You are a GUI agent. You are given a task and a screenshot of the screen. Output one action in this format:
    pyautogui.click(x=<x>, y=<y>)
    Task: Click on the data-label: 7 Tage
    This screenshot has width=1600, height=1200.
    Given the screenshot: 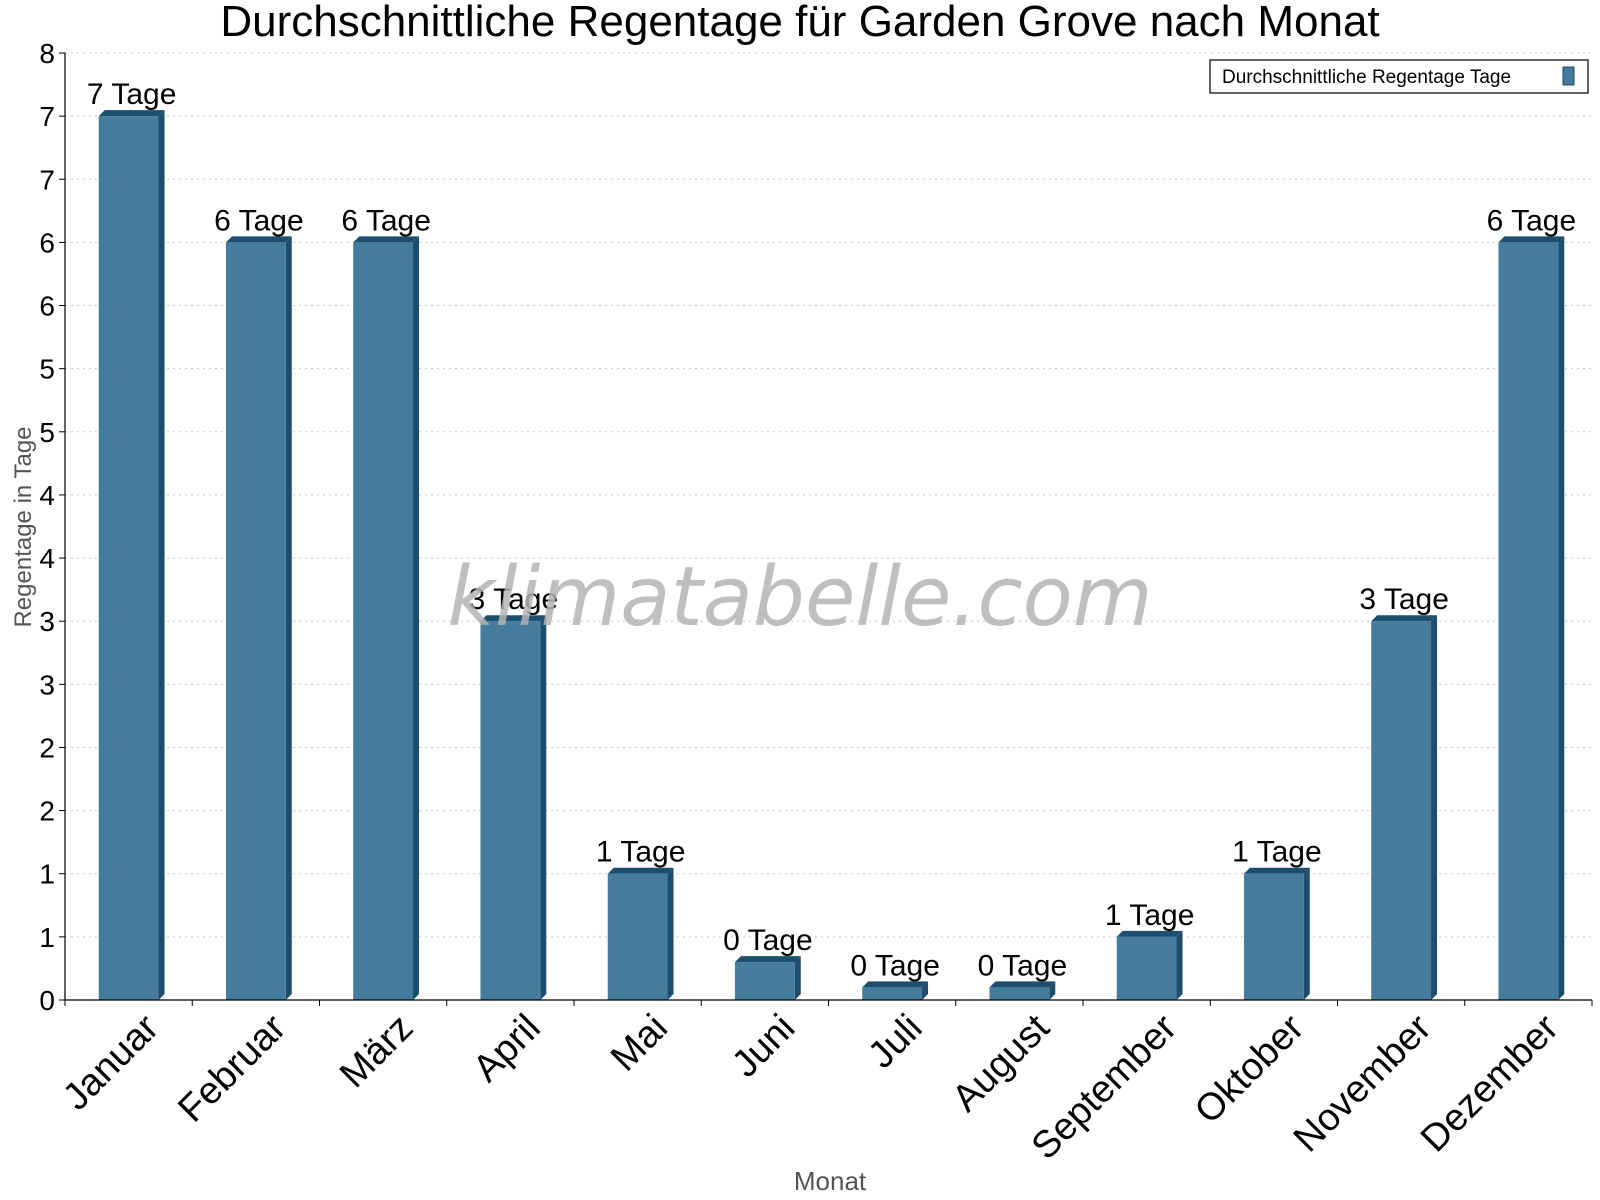 What is the action you would take?
    pyautogui.click(x=132, y=94)
    